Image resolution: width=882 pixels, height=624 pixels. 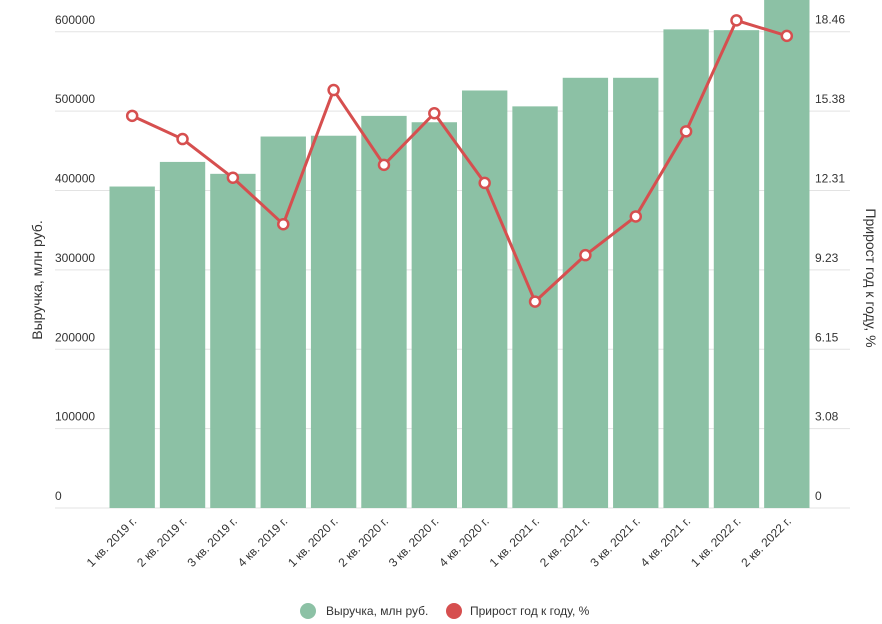 What do you see at coordinates (364, 542) in the screenshot?
I see `x-tick-label: 2 кв. 2020 г.` at bounding box center [364, 542].